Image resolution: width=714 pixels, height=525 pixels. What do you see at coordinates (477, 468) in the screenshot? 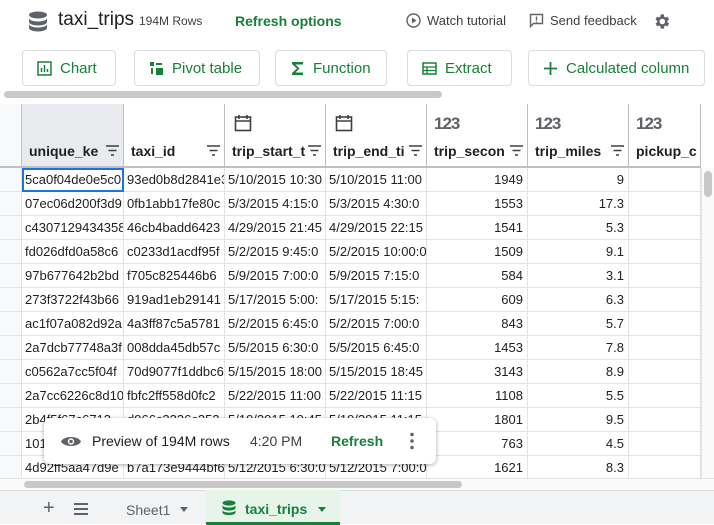
I see `cell: 1621` at bounding box center [477, 468].